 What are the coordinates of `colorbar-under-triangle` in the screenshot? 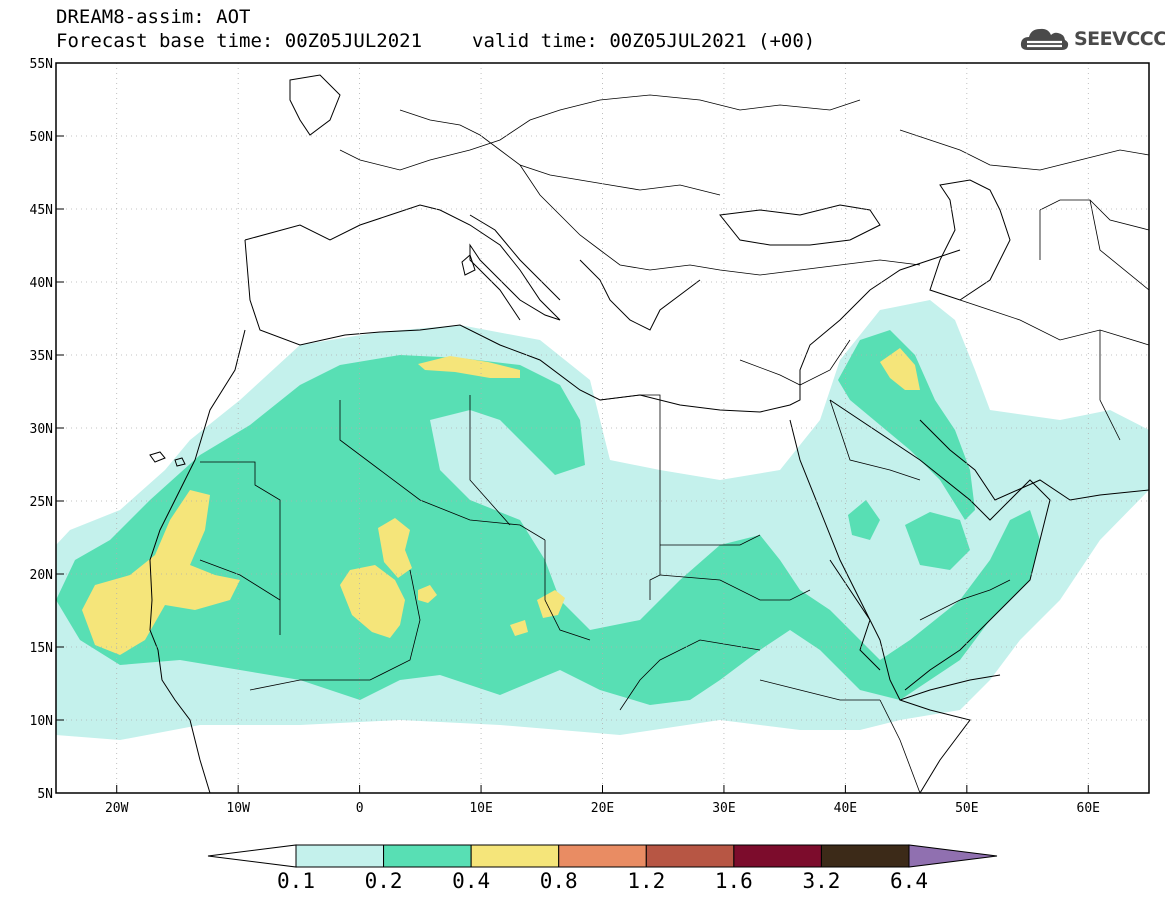 It's located at (252, 856).